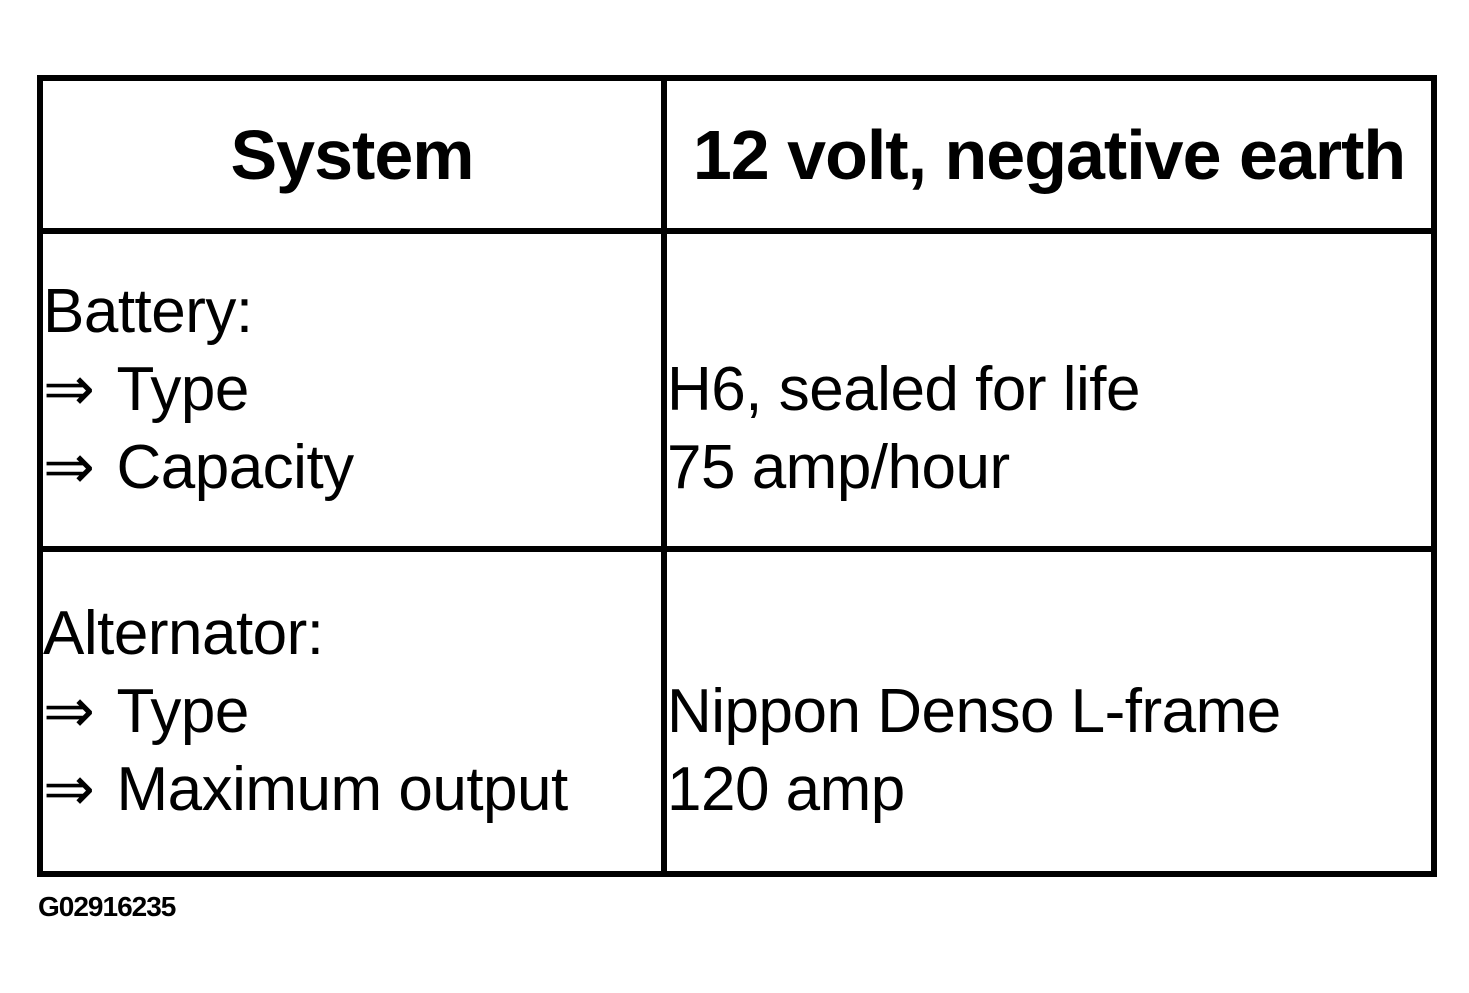 This screenshot has width=1469, height=993. I want to click on battery-capacity-value: 75 amp/hour, so click(838, 467).